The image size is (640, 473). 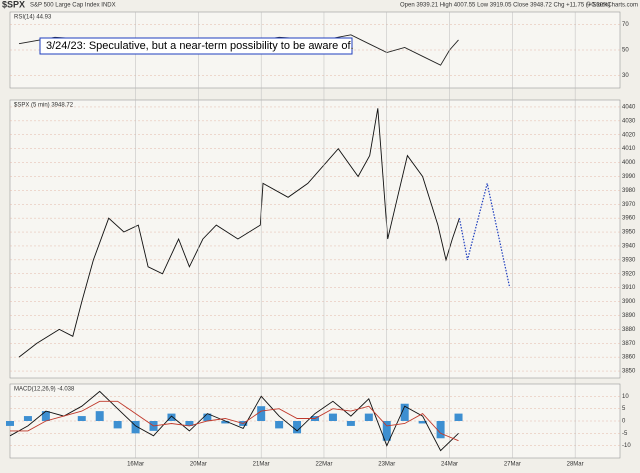 What do you see at coordinates (625, 434) in the screenshot?
I see `y-tick-label: -5` at bounding box center [625, 434].